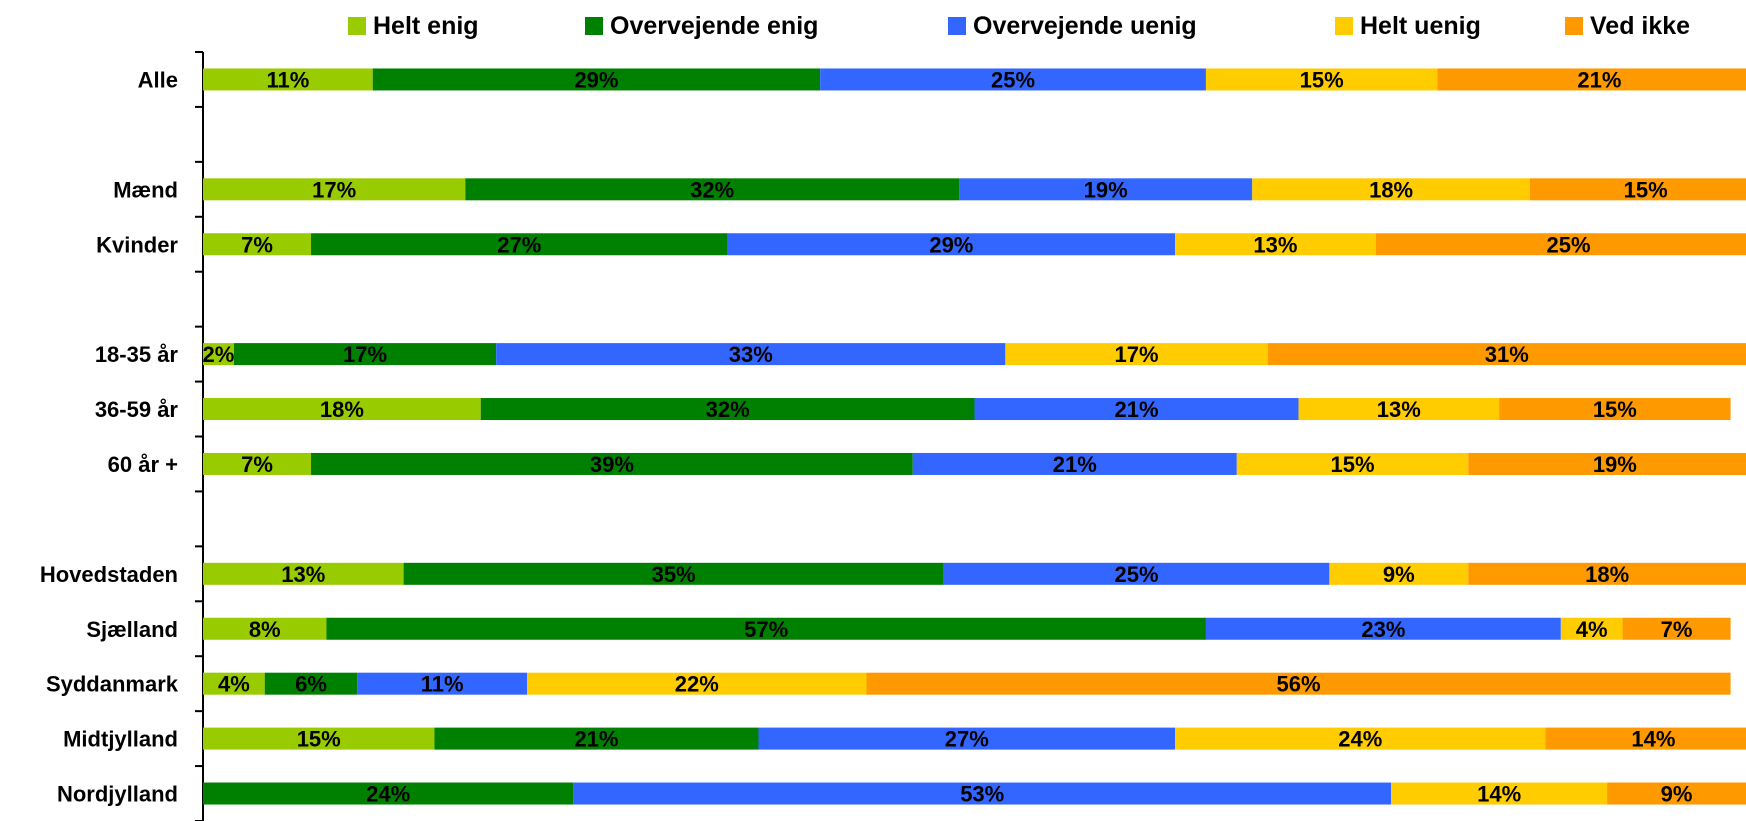 The height and width of the screenshot is (821, 1746). Describe the element at coordinates (143, 464) in the screenshot. I see `category-label: 60 år +` at that location.